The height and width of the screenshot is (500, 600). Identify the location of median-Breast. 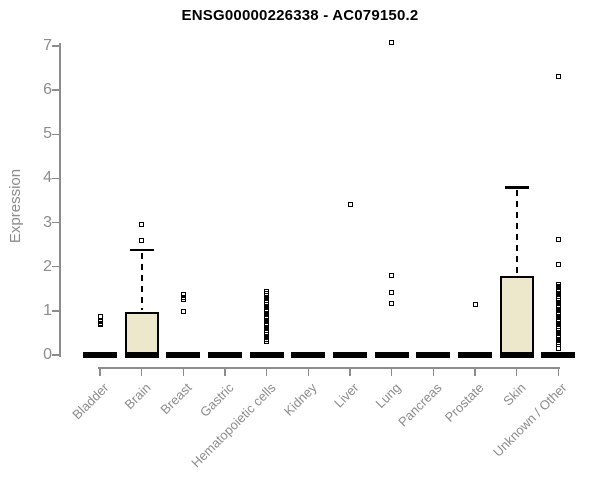
(183, 355).